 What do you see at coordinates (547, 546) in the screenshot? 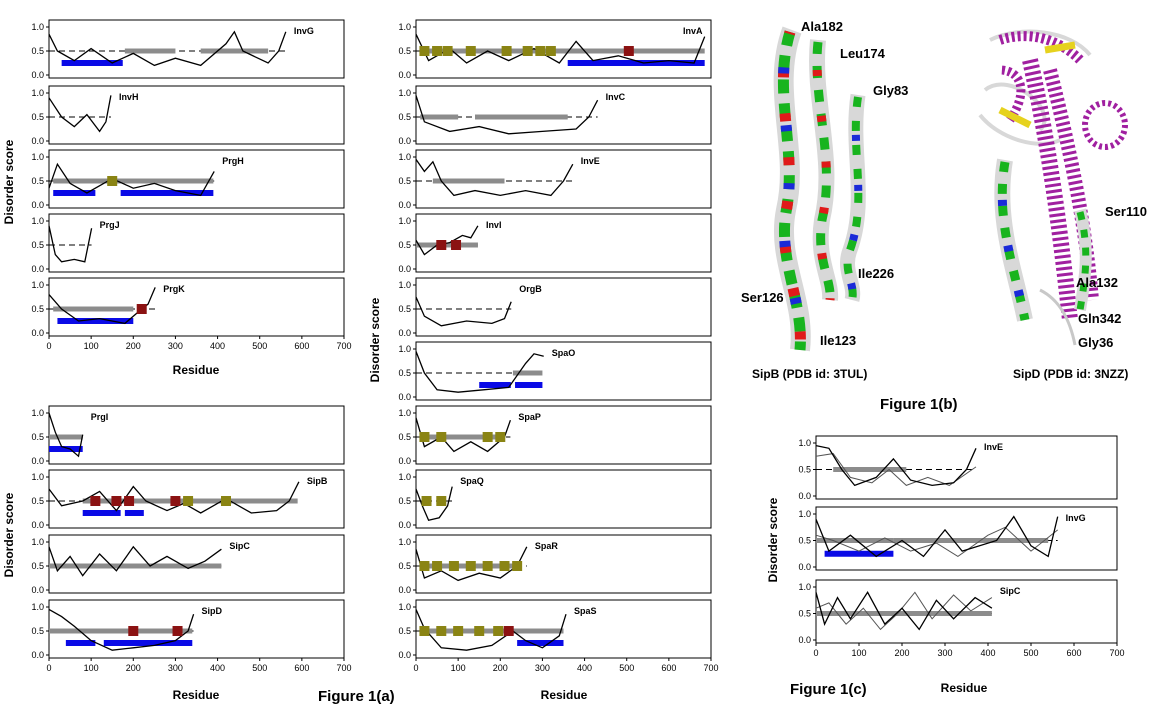
I see `protein-label: SpaR` at bounding box center [547, 546].